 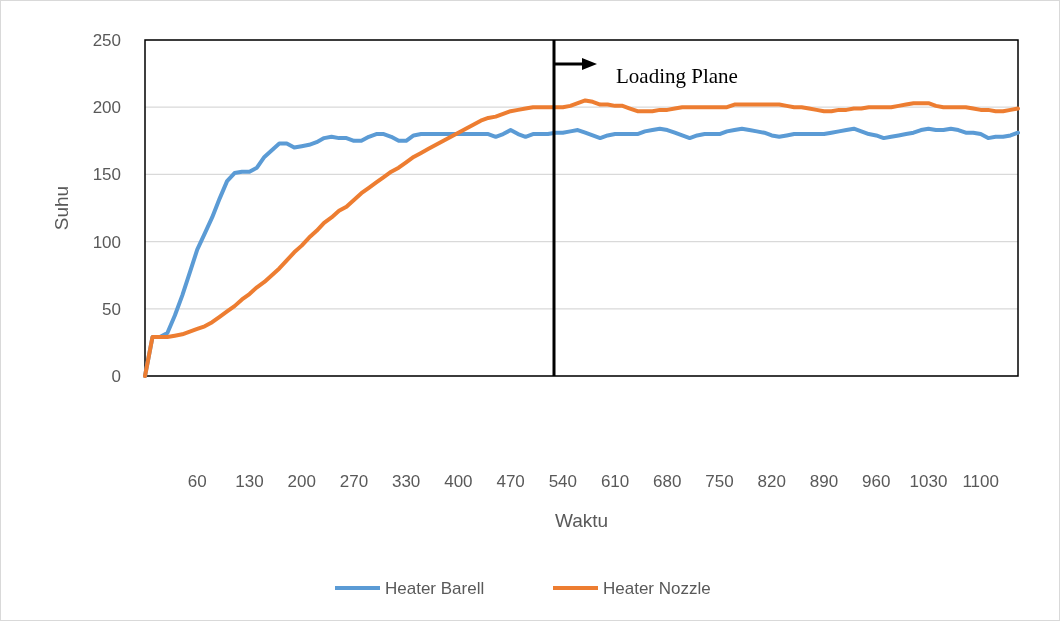 I want to click on x-tick-label: 200, so click(x=301, y=481).